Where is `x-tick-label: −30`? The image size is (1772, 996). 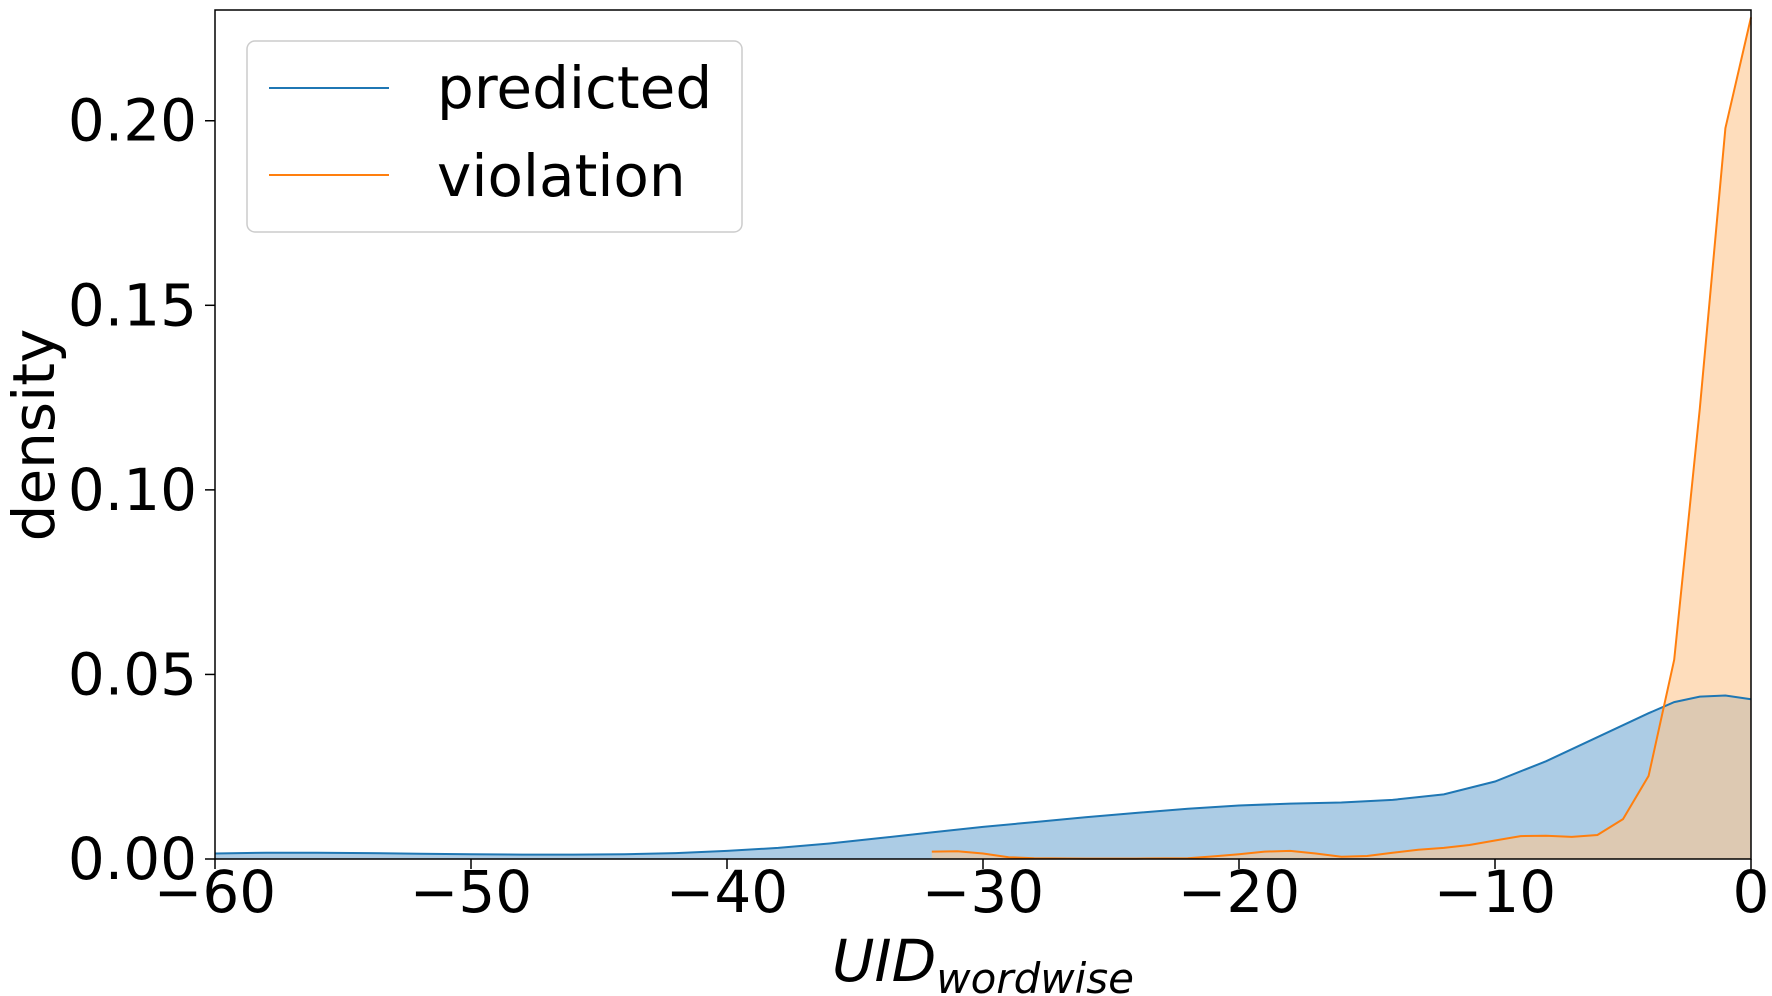 x-tick-label: −30 is located at coordinates (983, 892).